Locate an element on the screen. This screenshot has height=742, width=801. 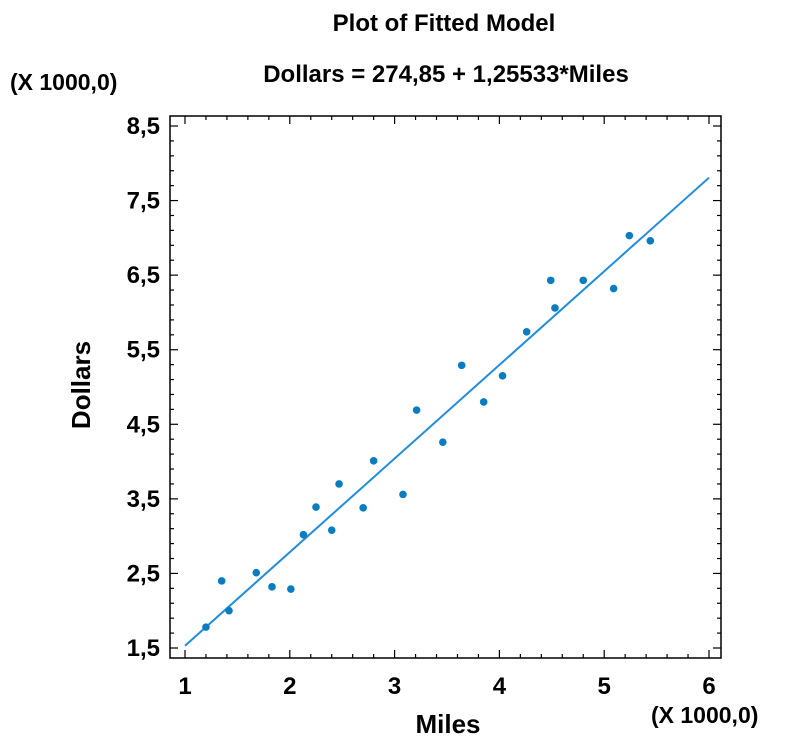
chart-title: Plot of Fitted Model is located at coordinates (444, 23).